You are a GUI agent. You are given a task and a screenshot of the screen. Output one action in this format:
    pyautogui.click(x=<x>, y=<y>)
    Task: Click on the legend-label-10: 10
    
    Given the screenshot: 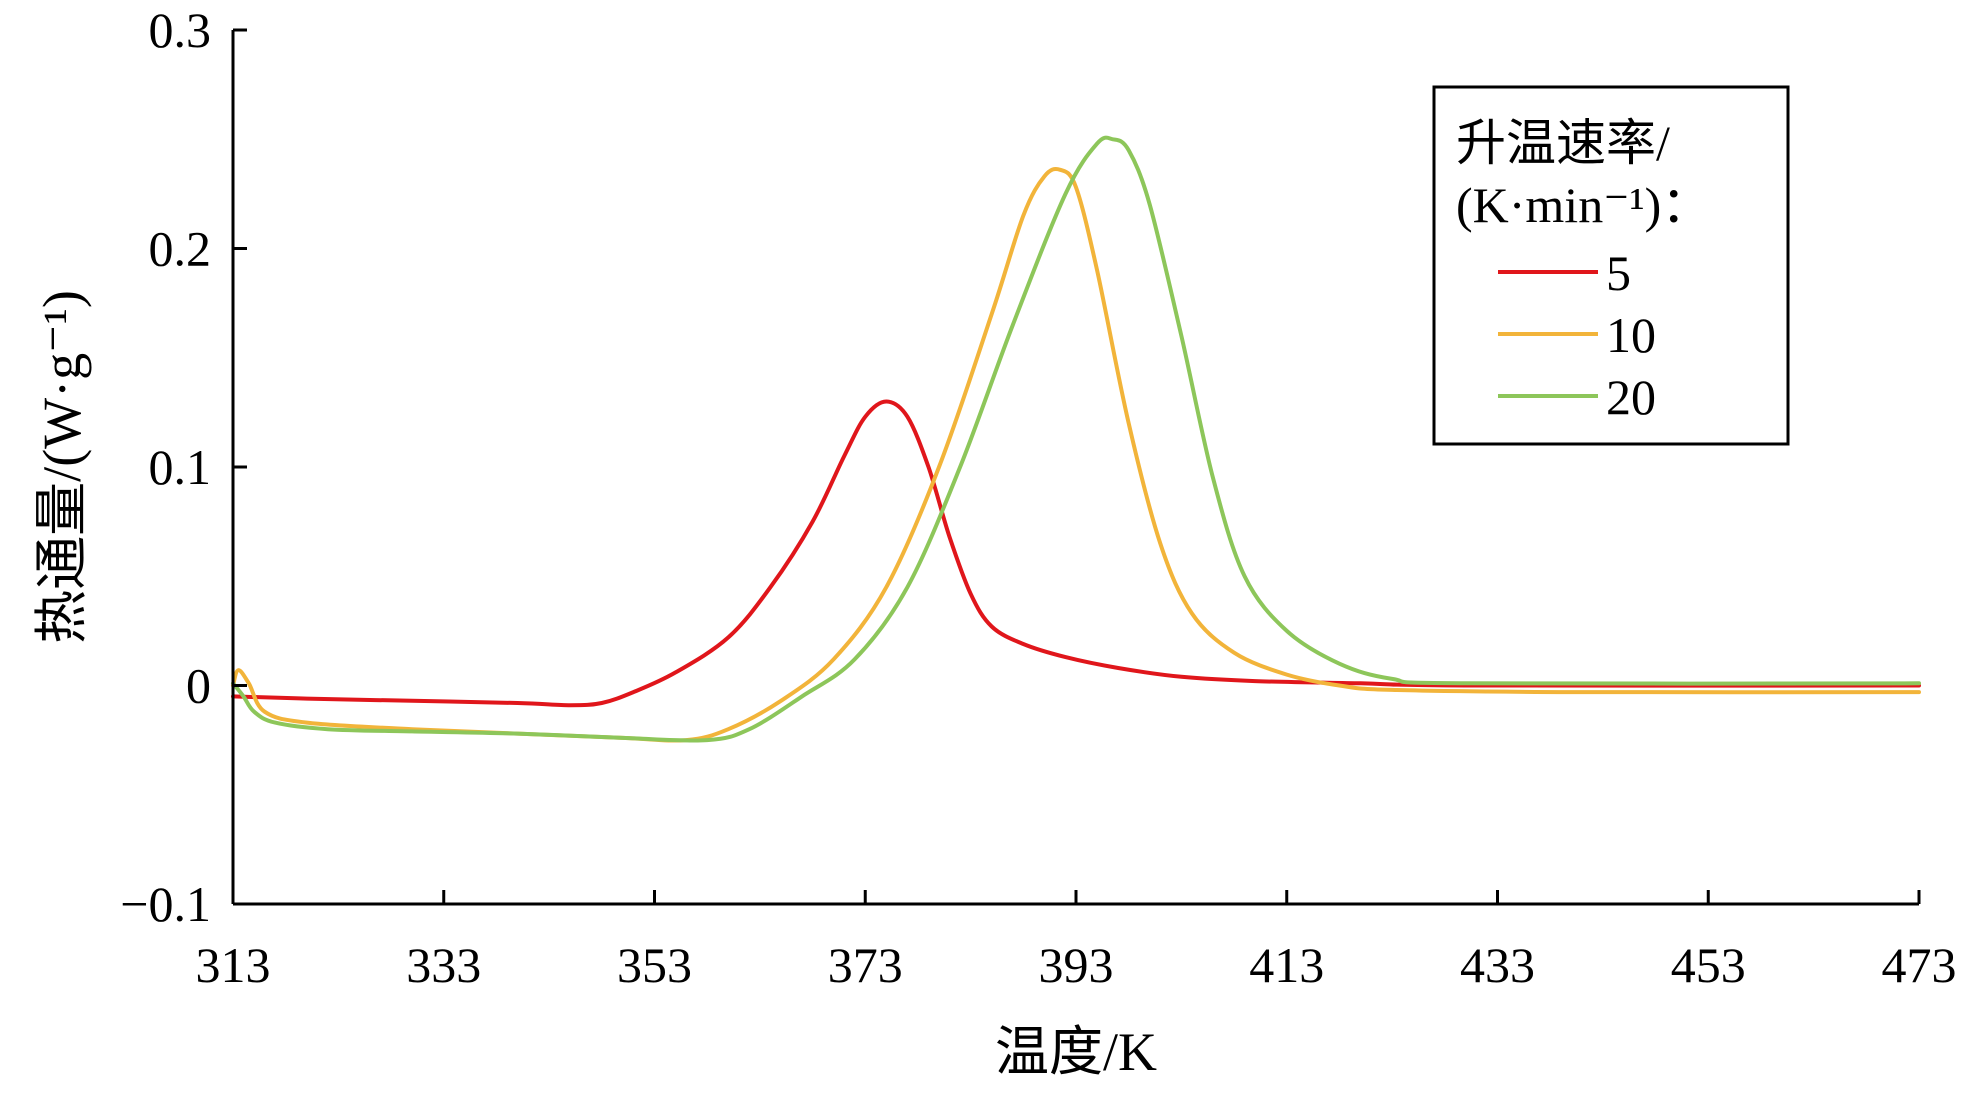 What is the action you would take?
    pyautogui.click(x=1631, y=335)
    